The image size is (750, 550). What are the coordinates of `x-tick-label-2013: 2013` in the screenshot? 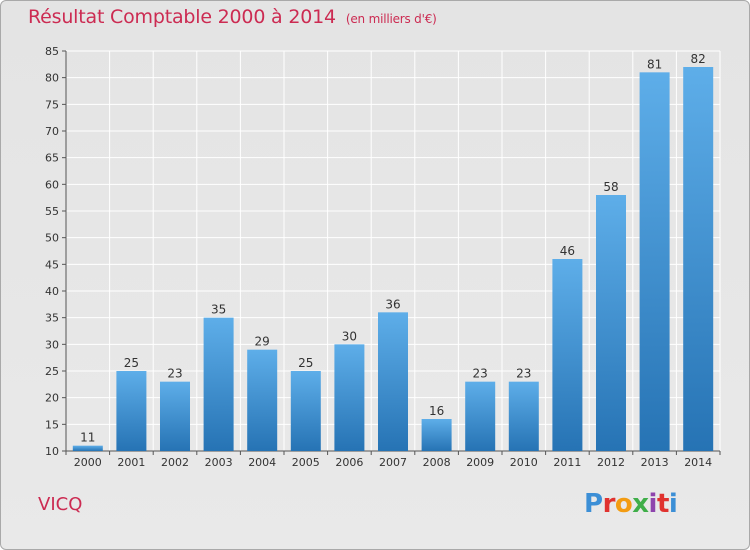 It's located at (655, 462).